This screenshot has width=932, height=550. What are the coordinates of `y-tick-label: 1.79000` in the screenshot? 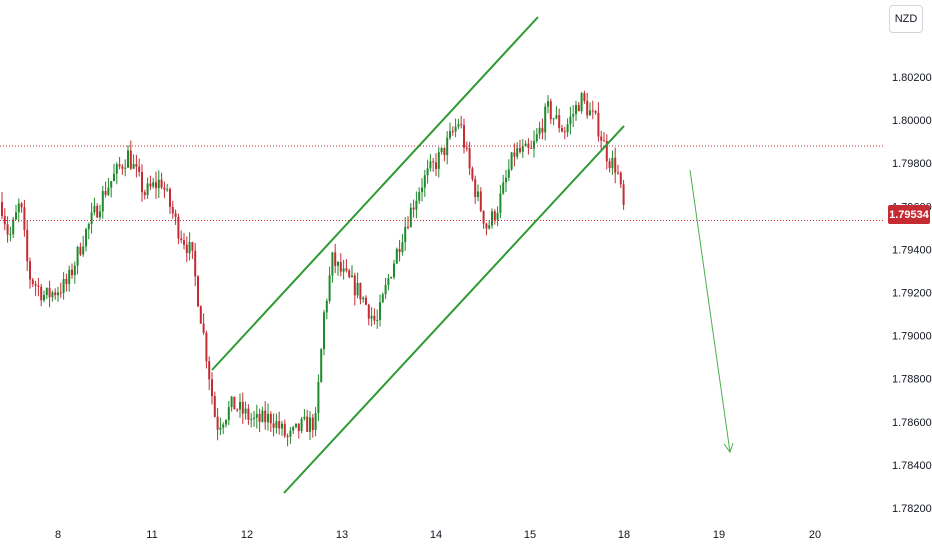 It's located at (912, 337).